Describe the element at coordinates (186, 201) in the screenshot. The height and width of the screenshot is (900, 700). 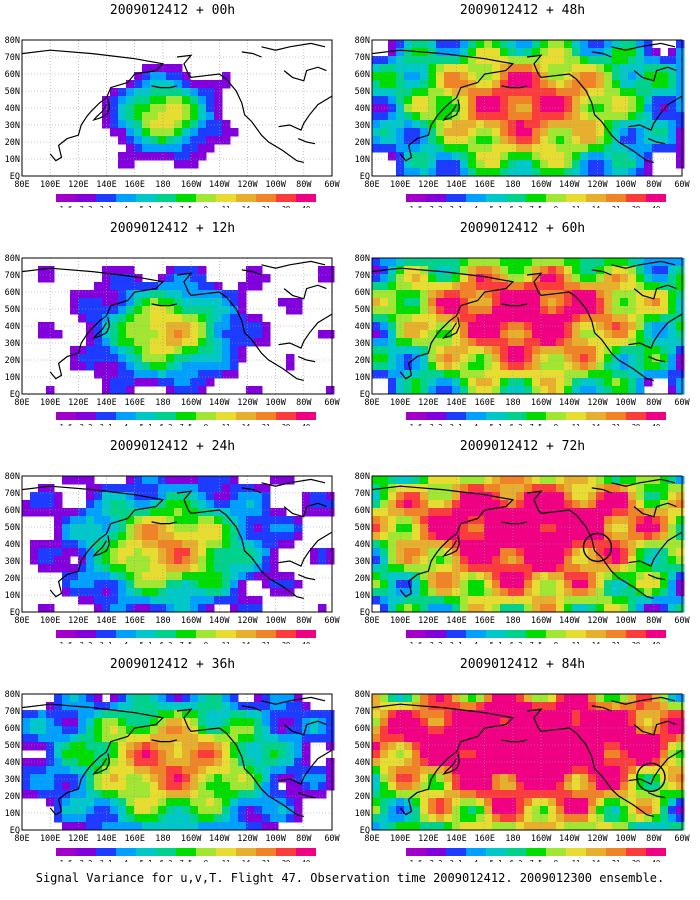
I see `colorbar: 1.62.23.145.16.37.591114212940` at that location.